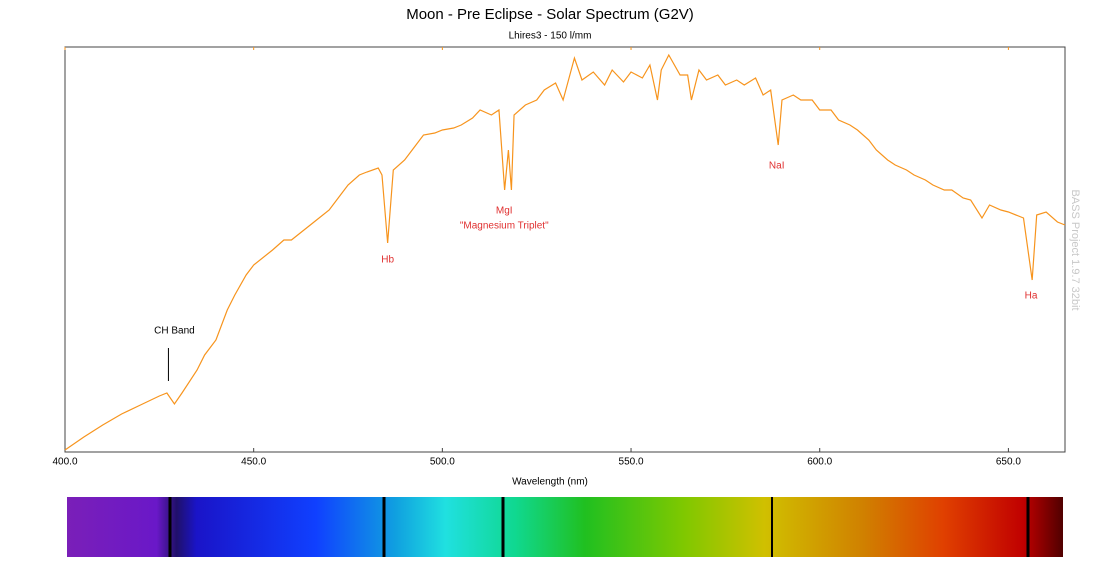 Image resolution: width=1100 pixels, height=580 pixels. I want to click on x-tick-label: 400.0, so click(64, 462).